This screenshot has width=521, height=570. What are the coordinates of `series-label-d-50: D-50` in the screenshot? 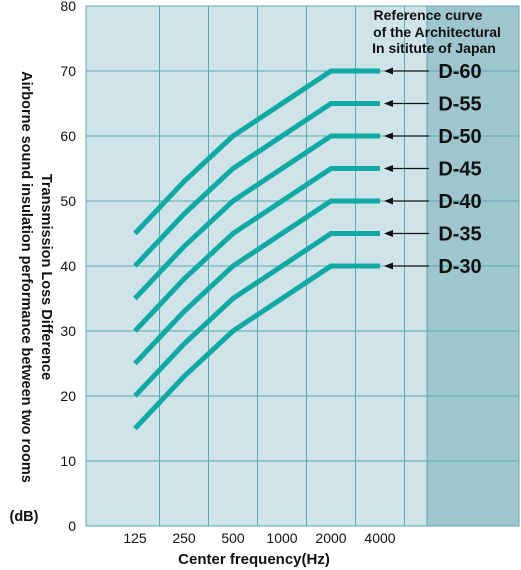 It's located at (459, 137).